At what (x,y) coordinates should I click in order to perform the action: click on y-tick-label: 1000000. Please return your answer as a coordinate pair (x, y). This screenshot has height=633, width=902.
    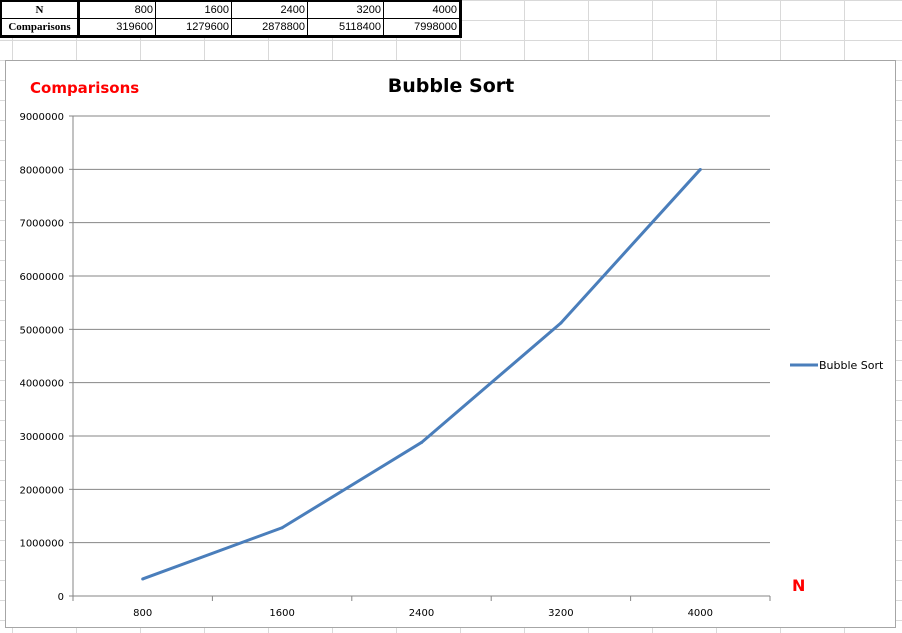
    Looking at the image, I should click on (41, 544).